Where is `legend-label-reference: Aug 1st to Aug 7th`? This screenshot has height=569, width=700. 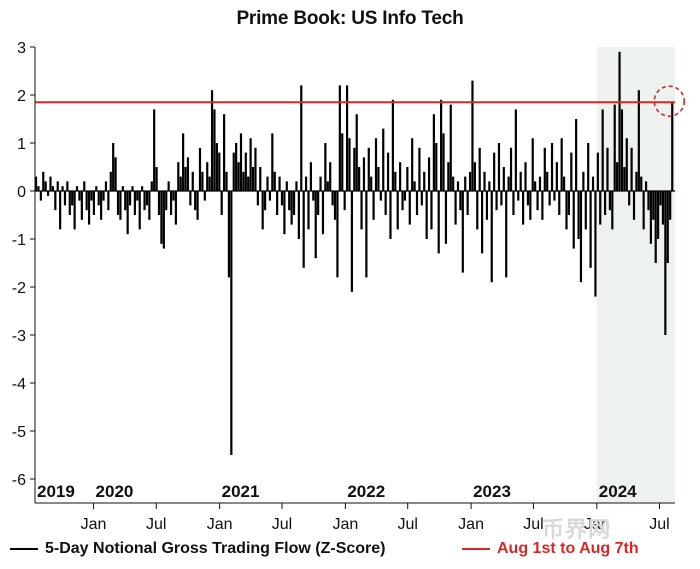
legend-label-reference: Aug 1st to Aug 7th is located at coordinates (568, 548).